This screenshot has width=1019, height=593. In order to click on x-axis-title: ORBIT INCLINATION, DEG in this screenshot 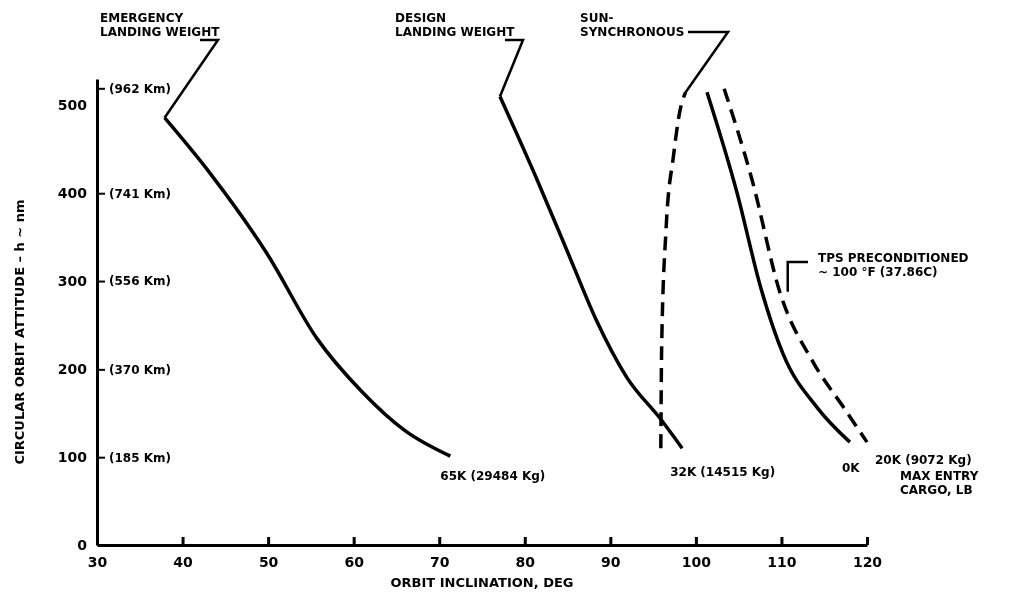, I will do `click(482, 582)`.